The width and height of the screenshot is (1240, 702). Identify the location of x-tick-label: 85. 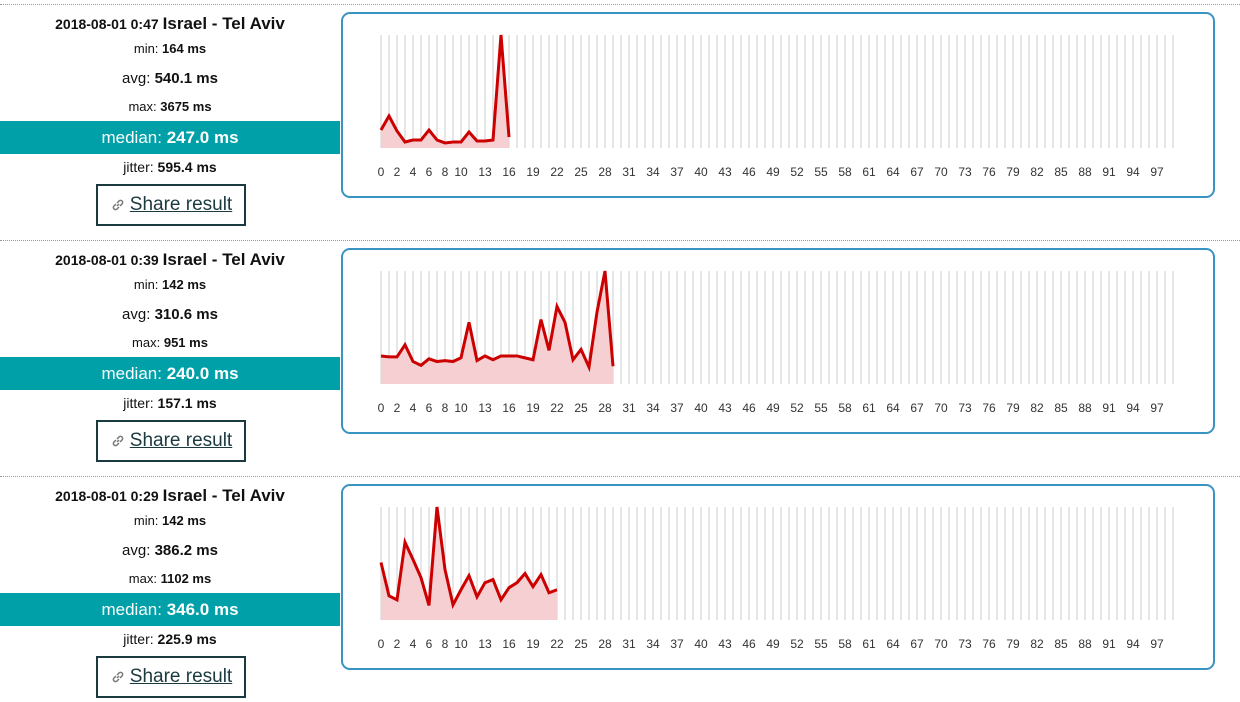
(1061, 172).